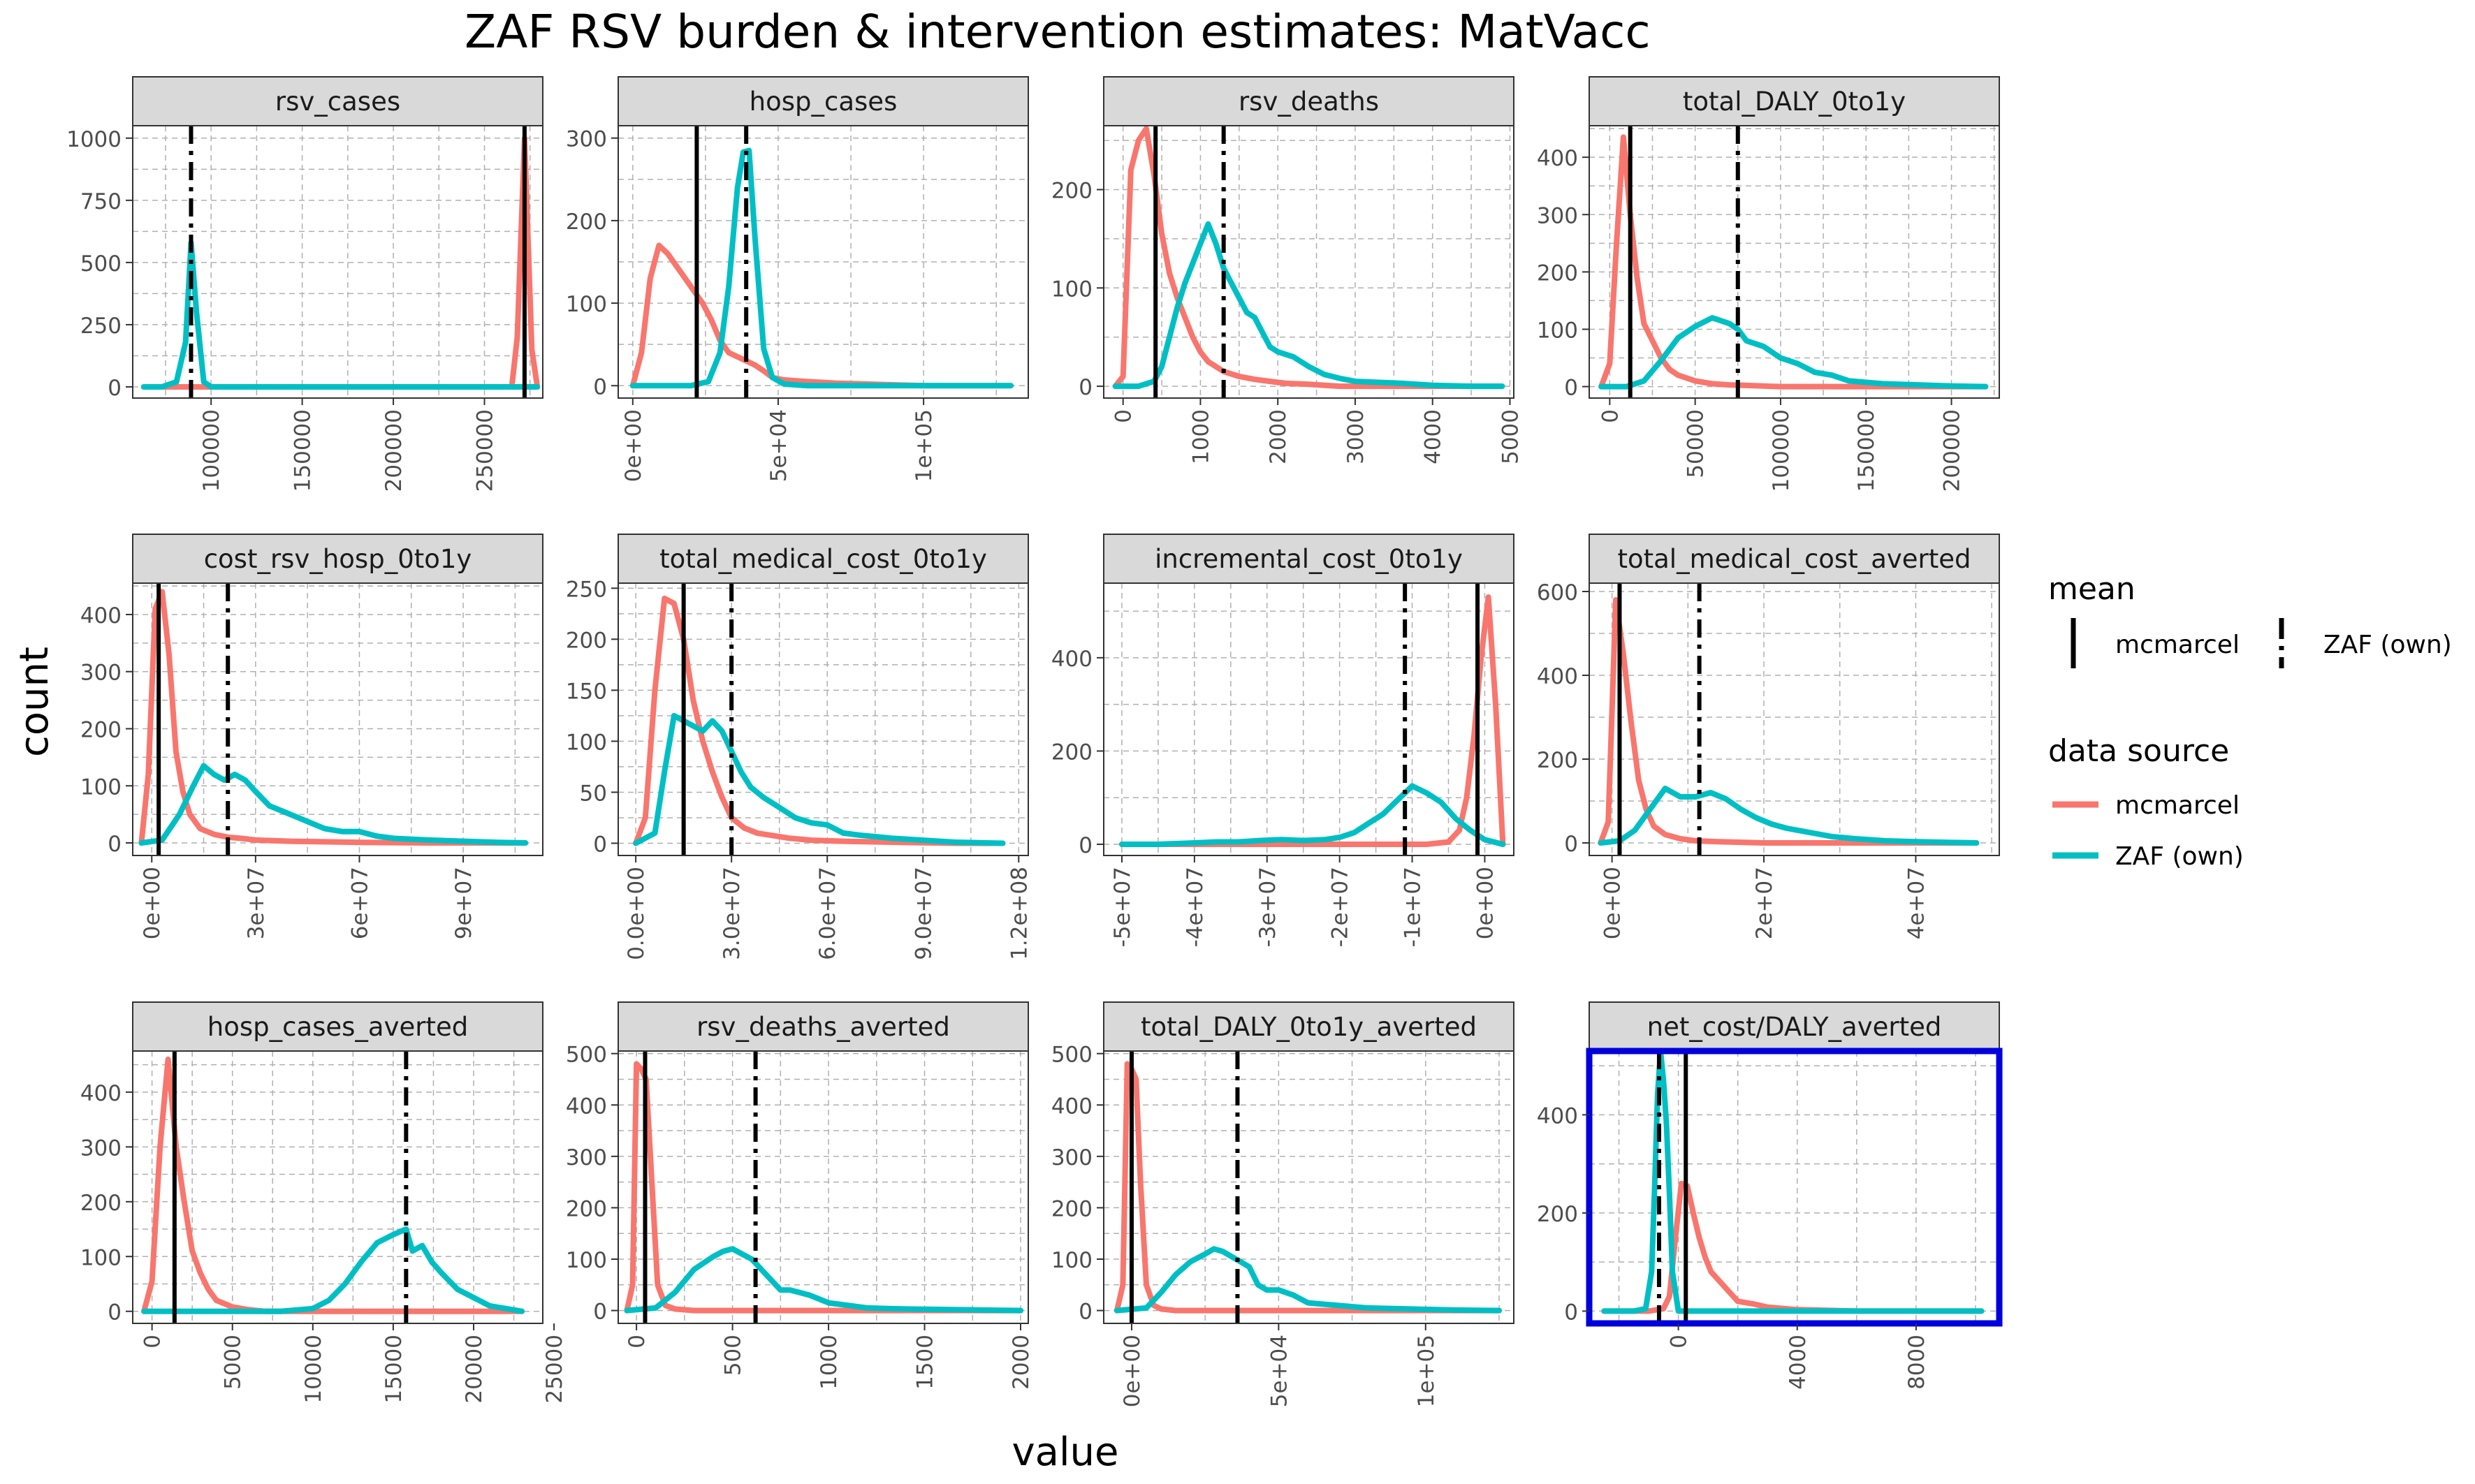 This screenshot has width=2475, height=1484. I want to click on x-tick-label: 10000, so click(313, 1370).